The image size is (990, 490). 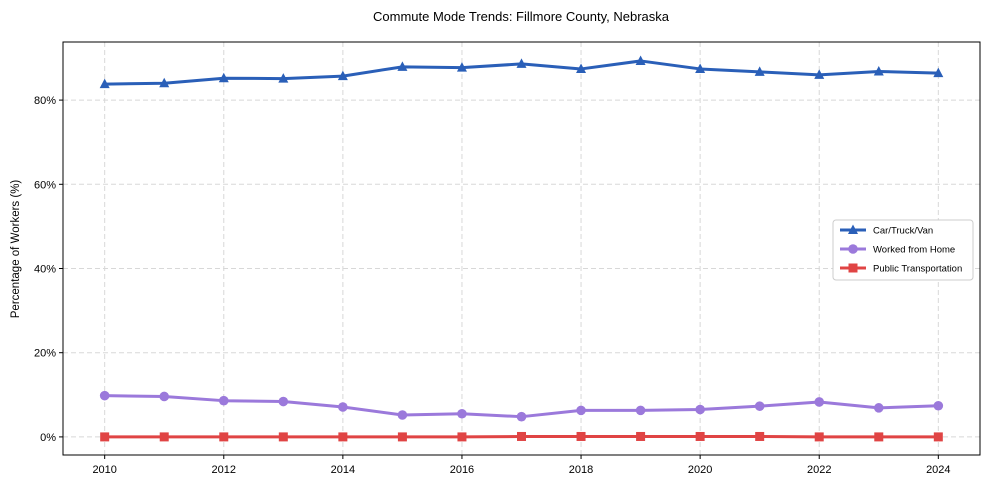 I want to click on x-tick-label: 2024, so click(x=938, y=470).